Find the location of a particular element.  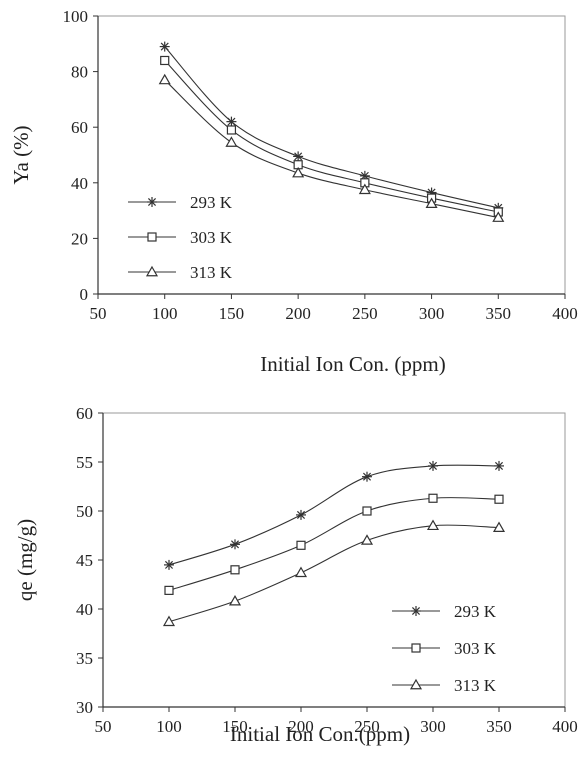

y-tick-label: 45 is located at coordinates (84, 560).